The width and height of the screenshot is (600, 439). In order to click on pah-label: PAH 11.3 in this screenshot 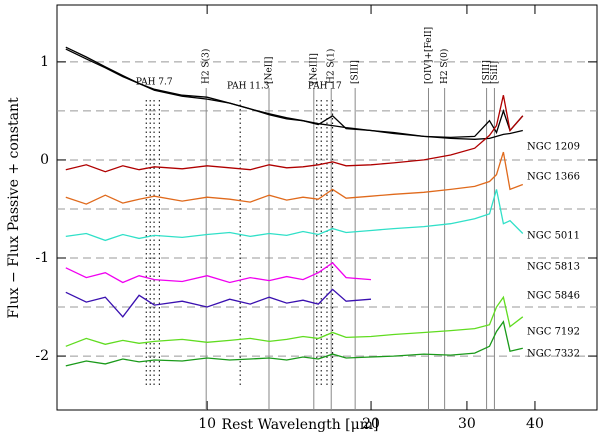, I will do `click(248, 87)`.